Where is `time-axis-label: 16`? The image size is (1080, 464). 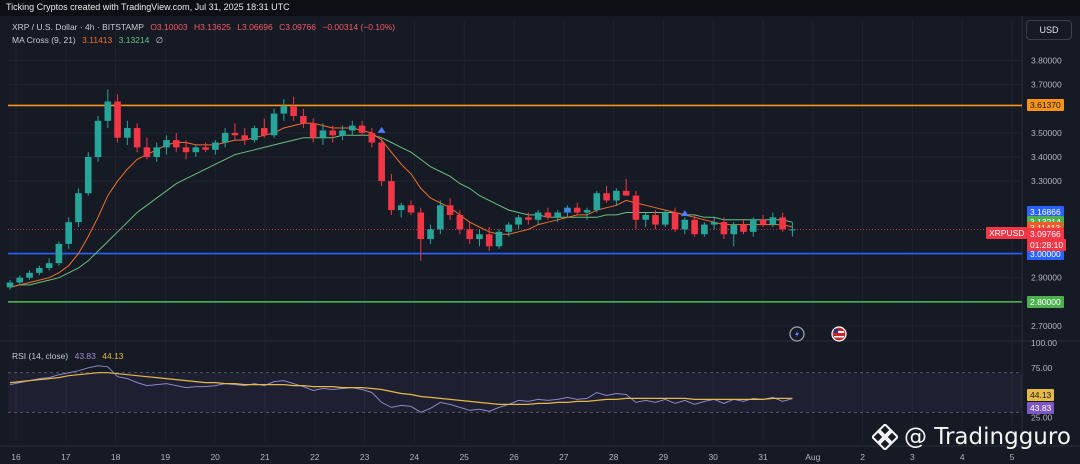
time-axis-label: 16 is located at coordinates (16, 457).